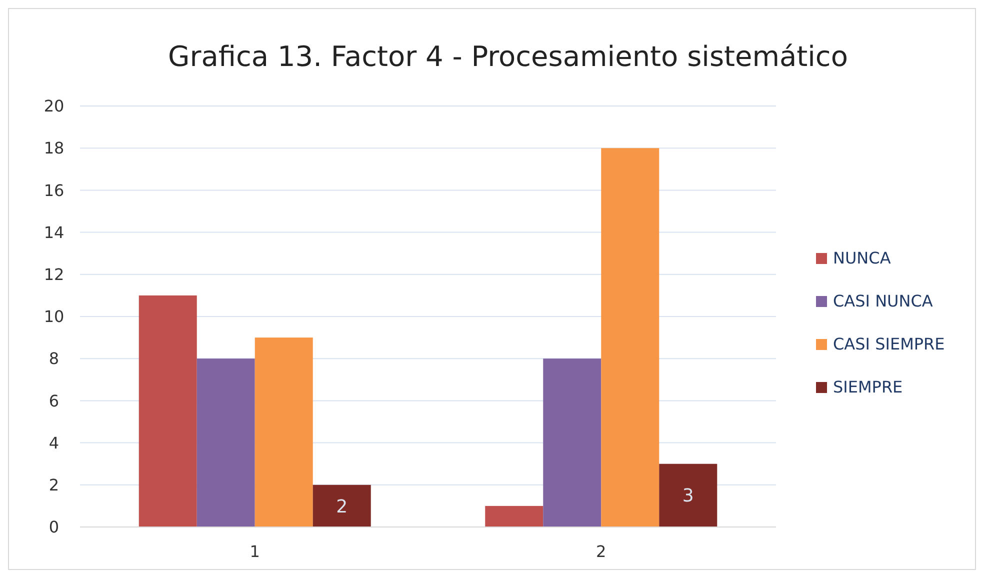 This screenshot has width=984, height=578. I want to click on y-tick-label: 10, so click(54, 316).